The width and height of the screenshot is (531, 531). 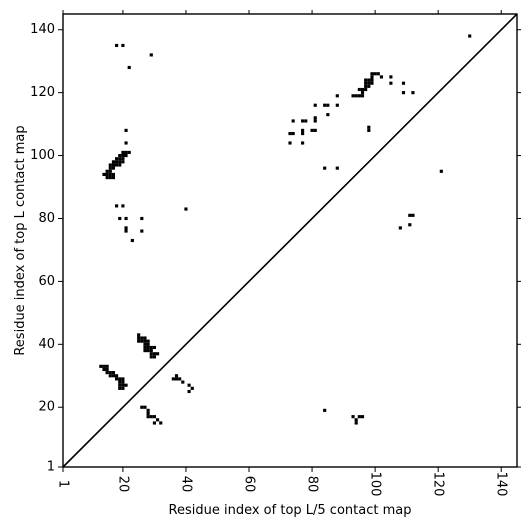 I want to click on y-tick-label: 100, so click(x=42, y=155).